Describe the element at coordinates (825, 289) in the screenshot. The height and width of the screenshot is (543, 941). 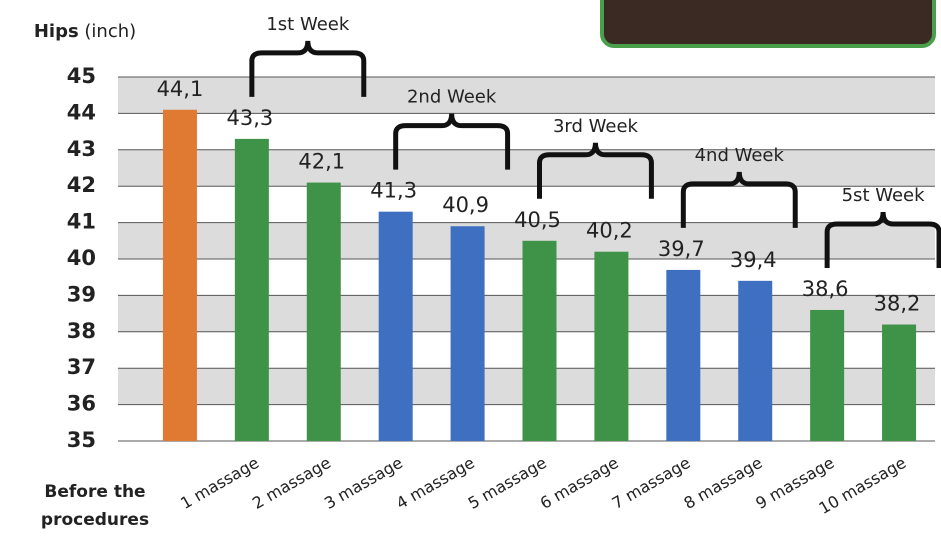
I see `value-label: 38,6` at that location.